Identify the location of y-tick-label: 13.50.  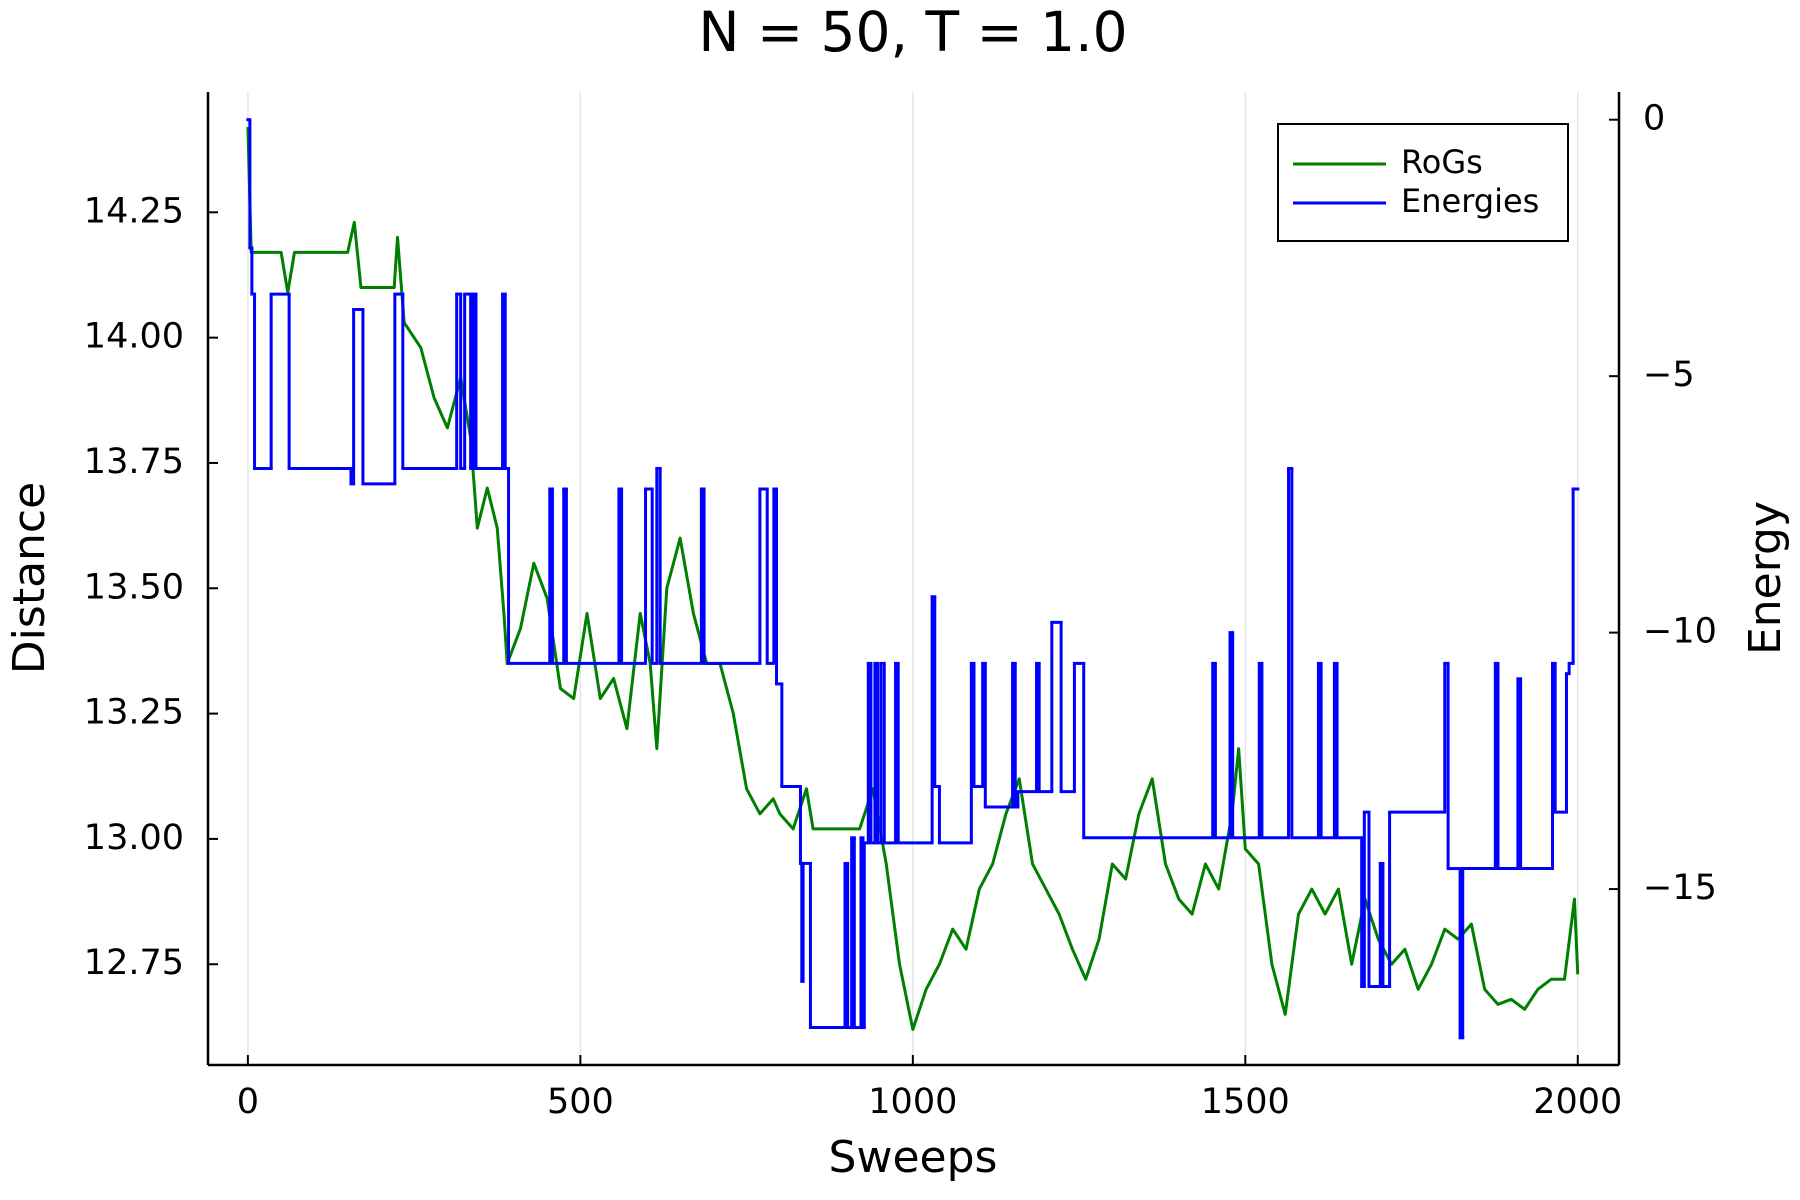
(134, 587).